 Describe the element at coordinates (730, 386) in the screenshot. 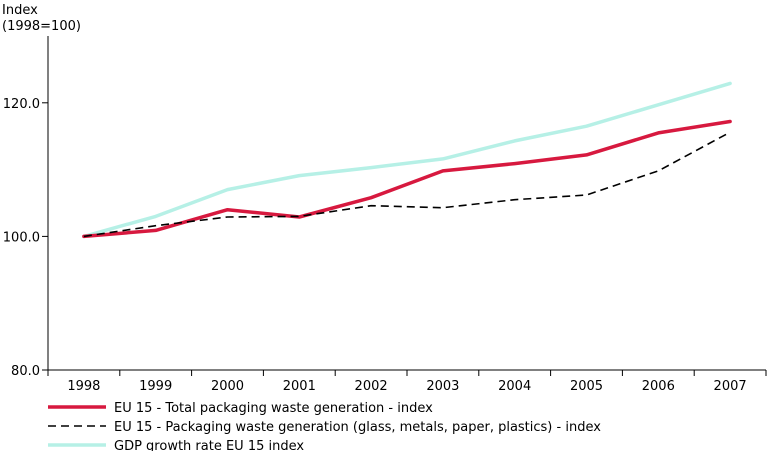

I see `x-tick-label: 2007` at that location.